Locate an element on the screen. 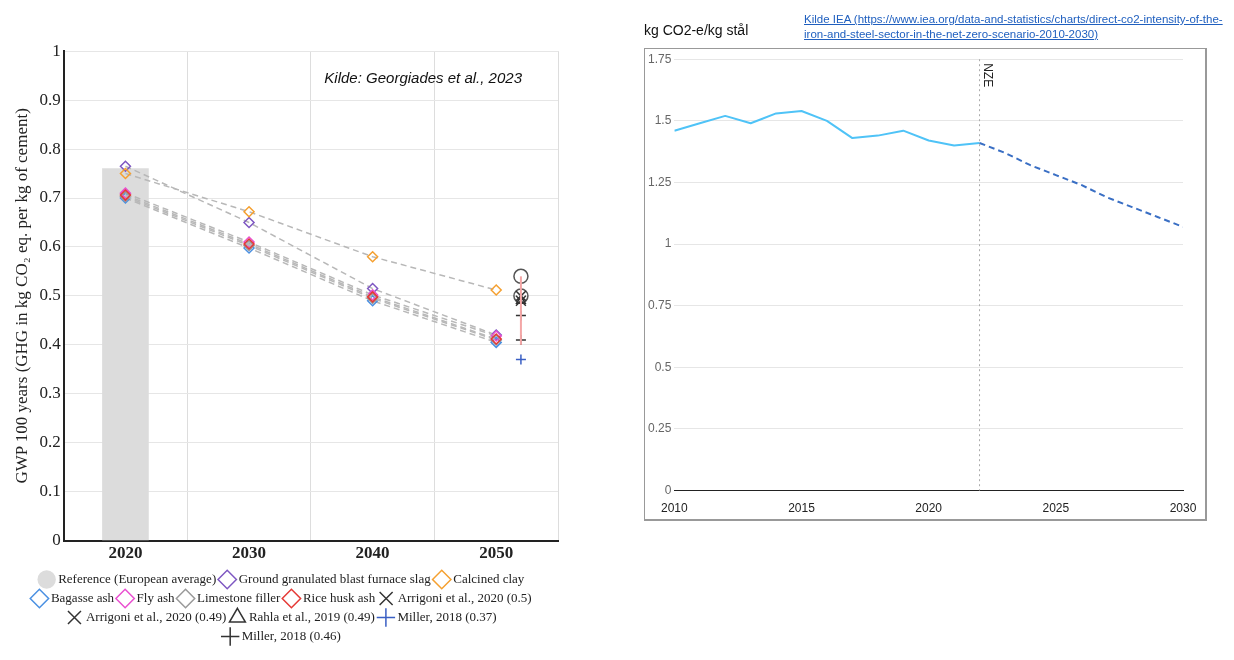  legend-label: Ground granulated blast furnace slag is located at coordinates (335, 578).